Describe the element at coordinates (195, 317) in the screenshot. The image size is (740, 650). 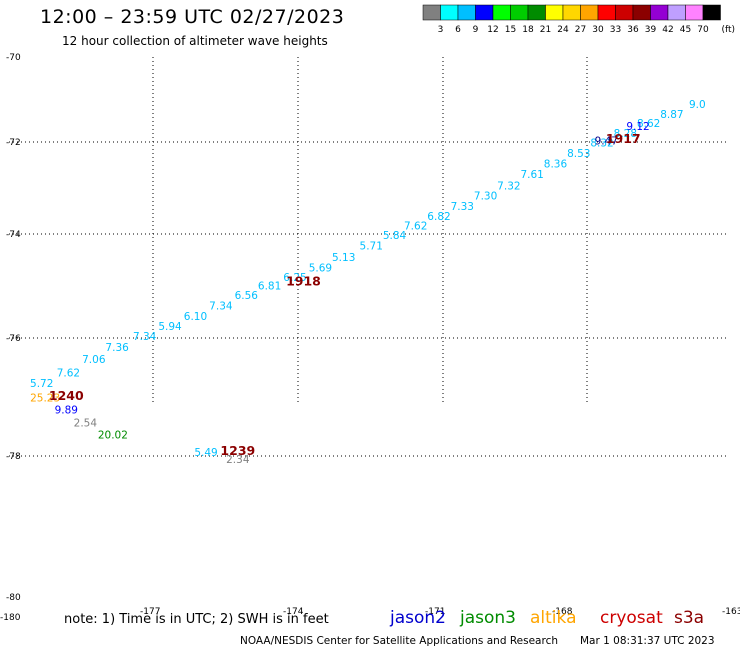
I see `swh-data-label: 6.10` at that location.